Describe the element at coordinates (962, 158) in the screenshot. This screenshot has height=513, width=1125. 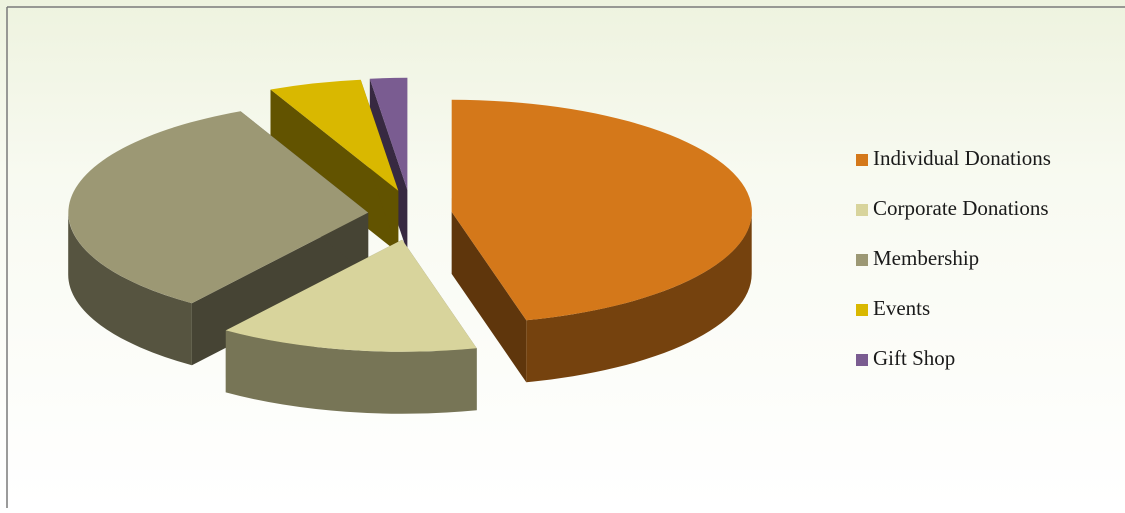
I see `legend-label: Individual Donations` at that location.